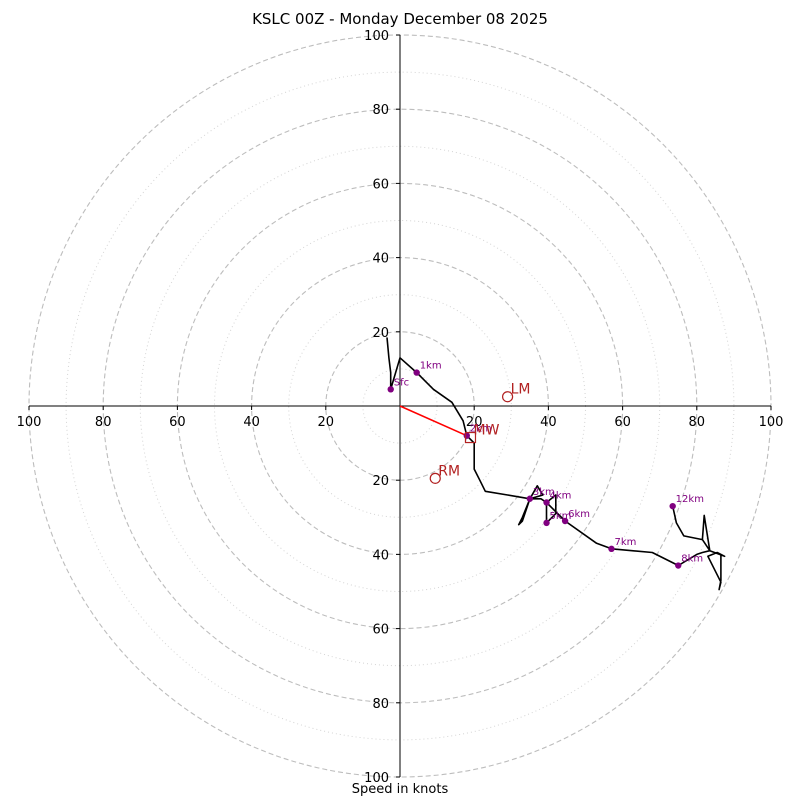  I want to click on height-label-1km: 1km, so click(431, 366).